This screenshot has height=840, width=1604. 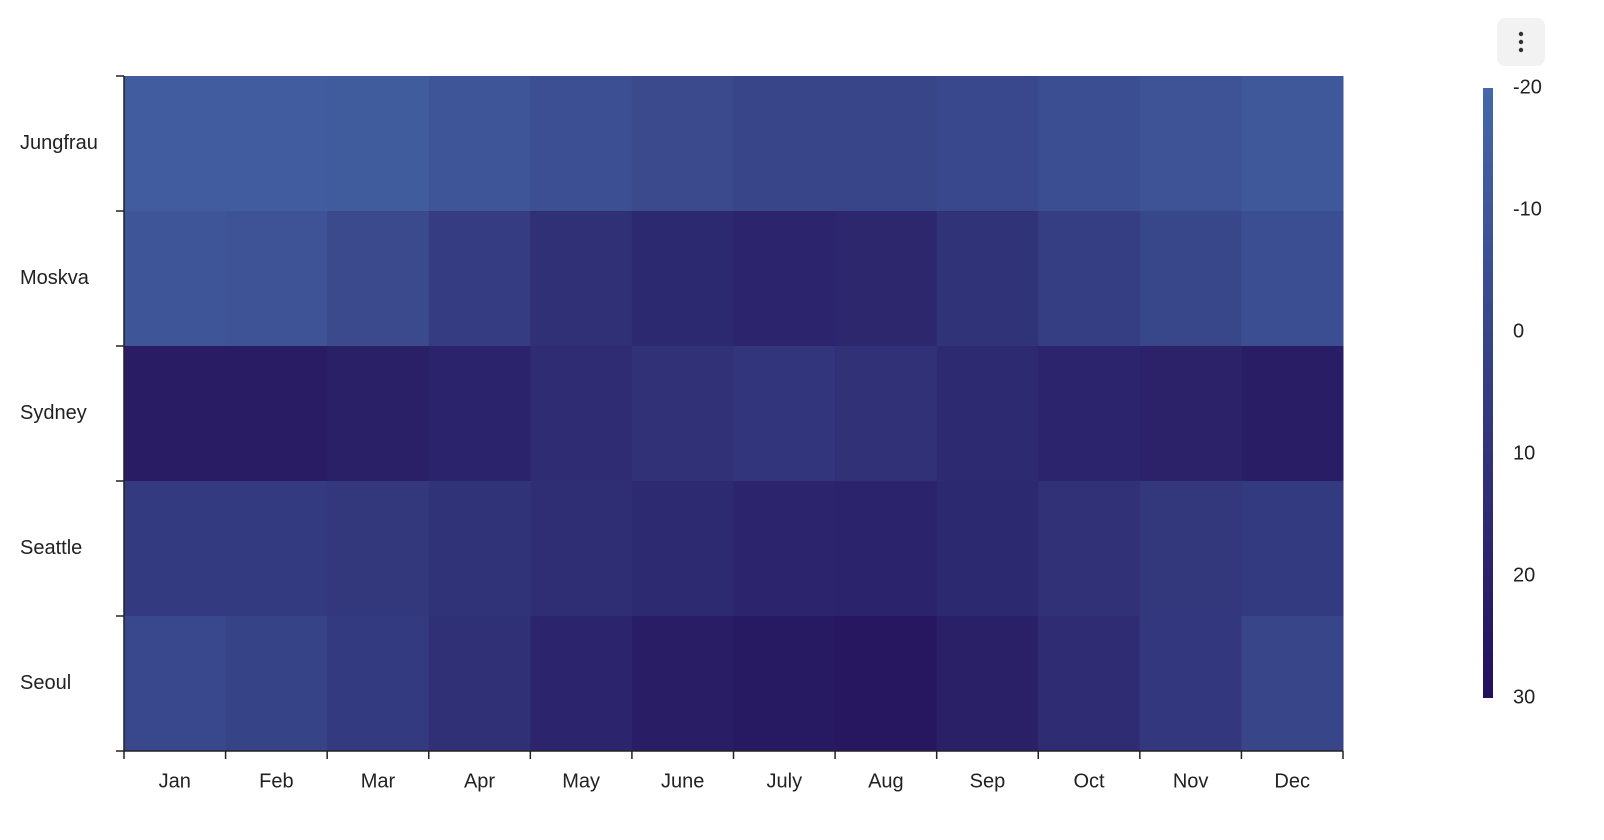 I want to click on x-tick-label: July, so click(x=785, y=781).